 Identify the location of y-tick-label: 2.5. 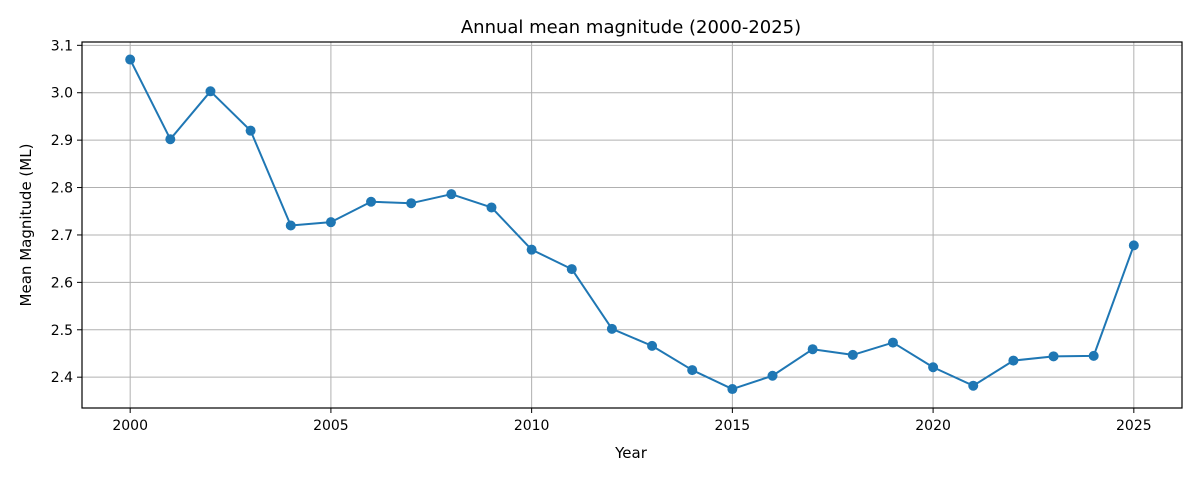
(62, 331).